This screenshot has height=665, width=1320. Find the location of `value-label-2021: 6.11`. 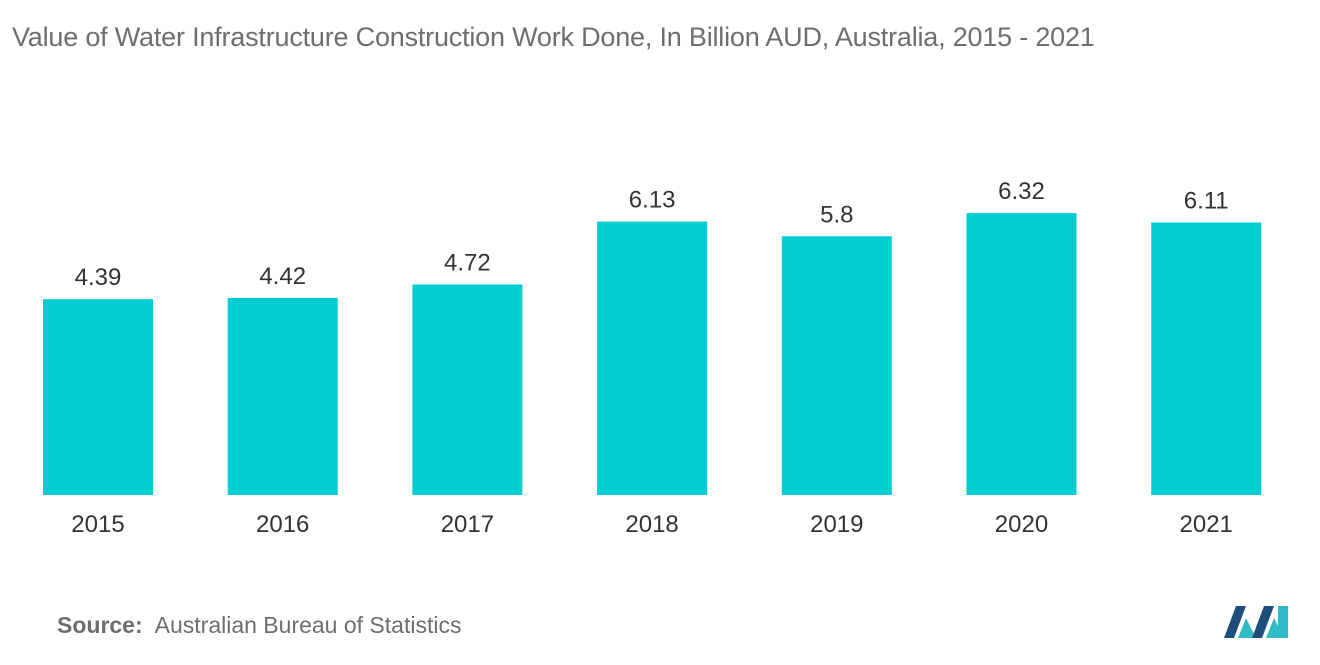

value-label-2021: 6.11 is located at coordinates (1206, 201).